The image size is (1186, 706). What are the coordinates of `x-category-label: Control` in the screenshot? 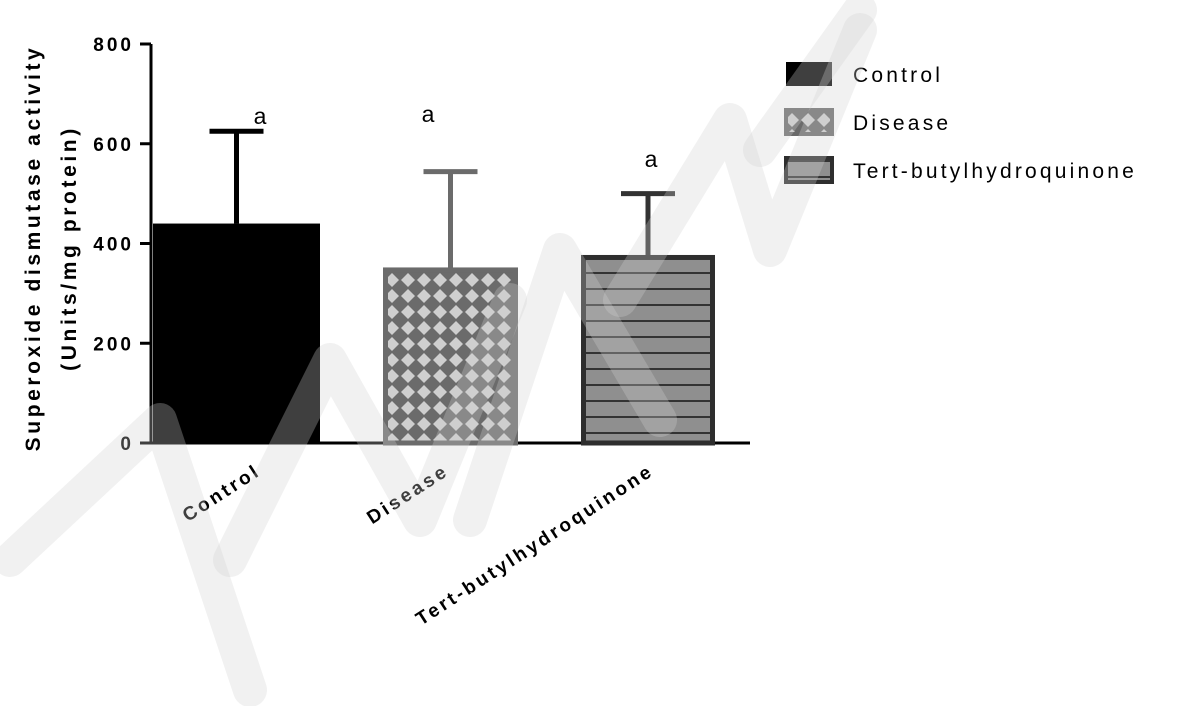 It's located at (222, 494).